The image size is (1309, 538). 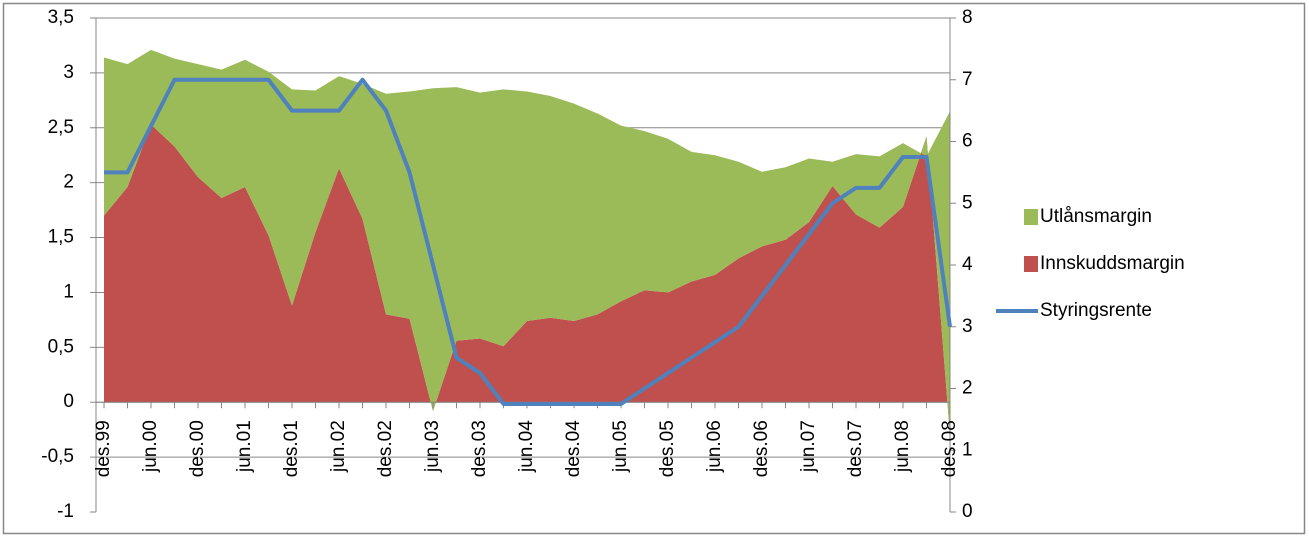 What do you see at coordinates (197, 448) in the screenshot?
I see `x-tick-label: des.00` at bounding box center [197, 448].